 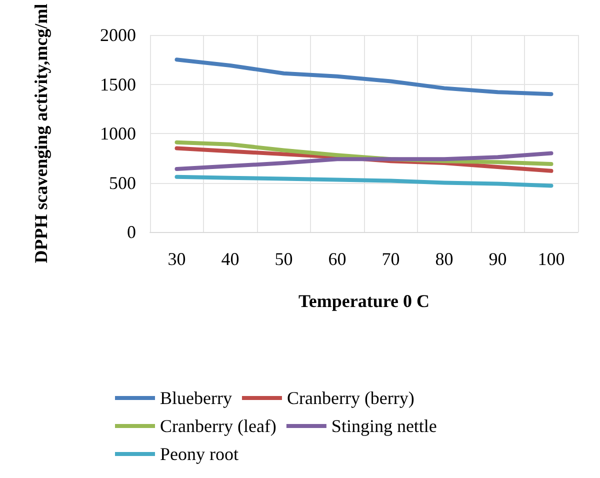 What do you see at coordinates (218, 426) in the screenshot?
I see `legend-label: Cranberry (leaf)` at bounding box center [218, 426].